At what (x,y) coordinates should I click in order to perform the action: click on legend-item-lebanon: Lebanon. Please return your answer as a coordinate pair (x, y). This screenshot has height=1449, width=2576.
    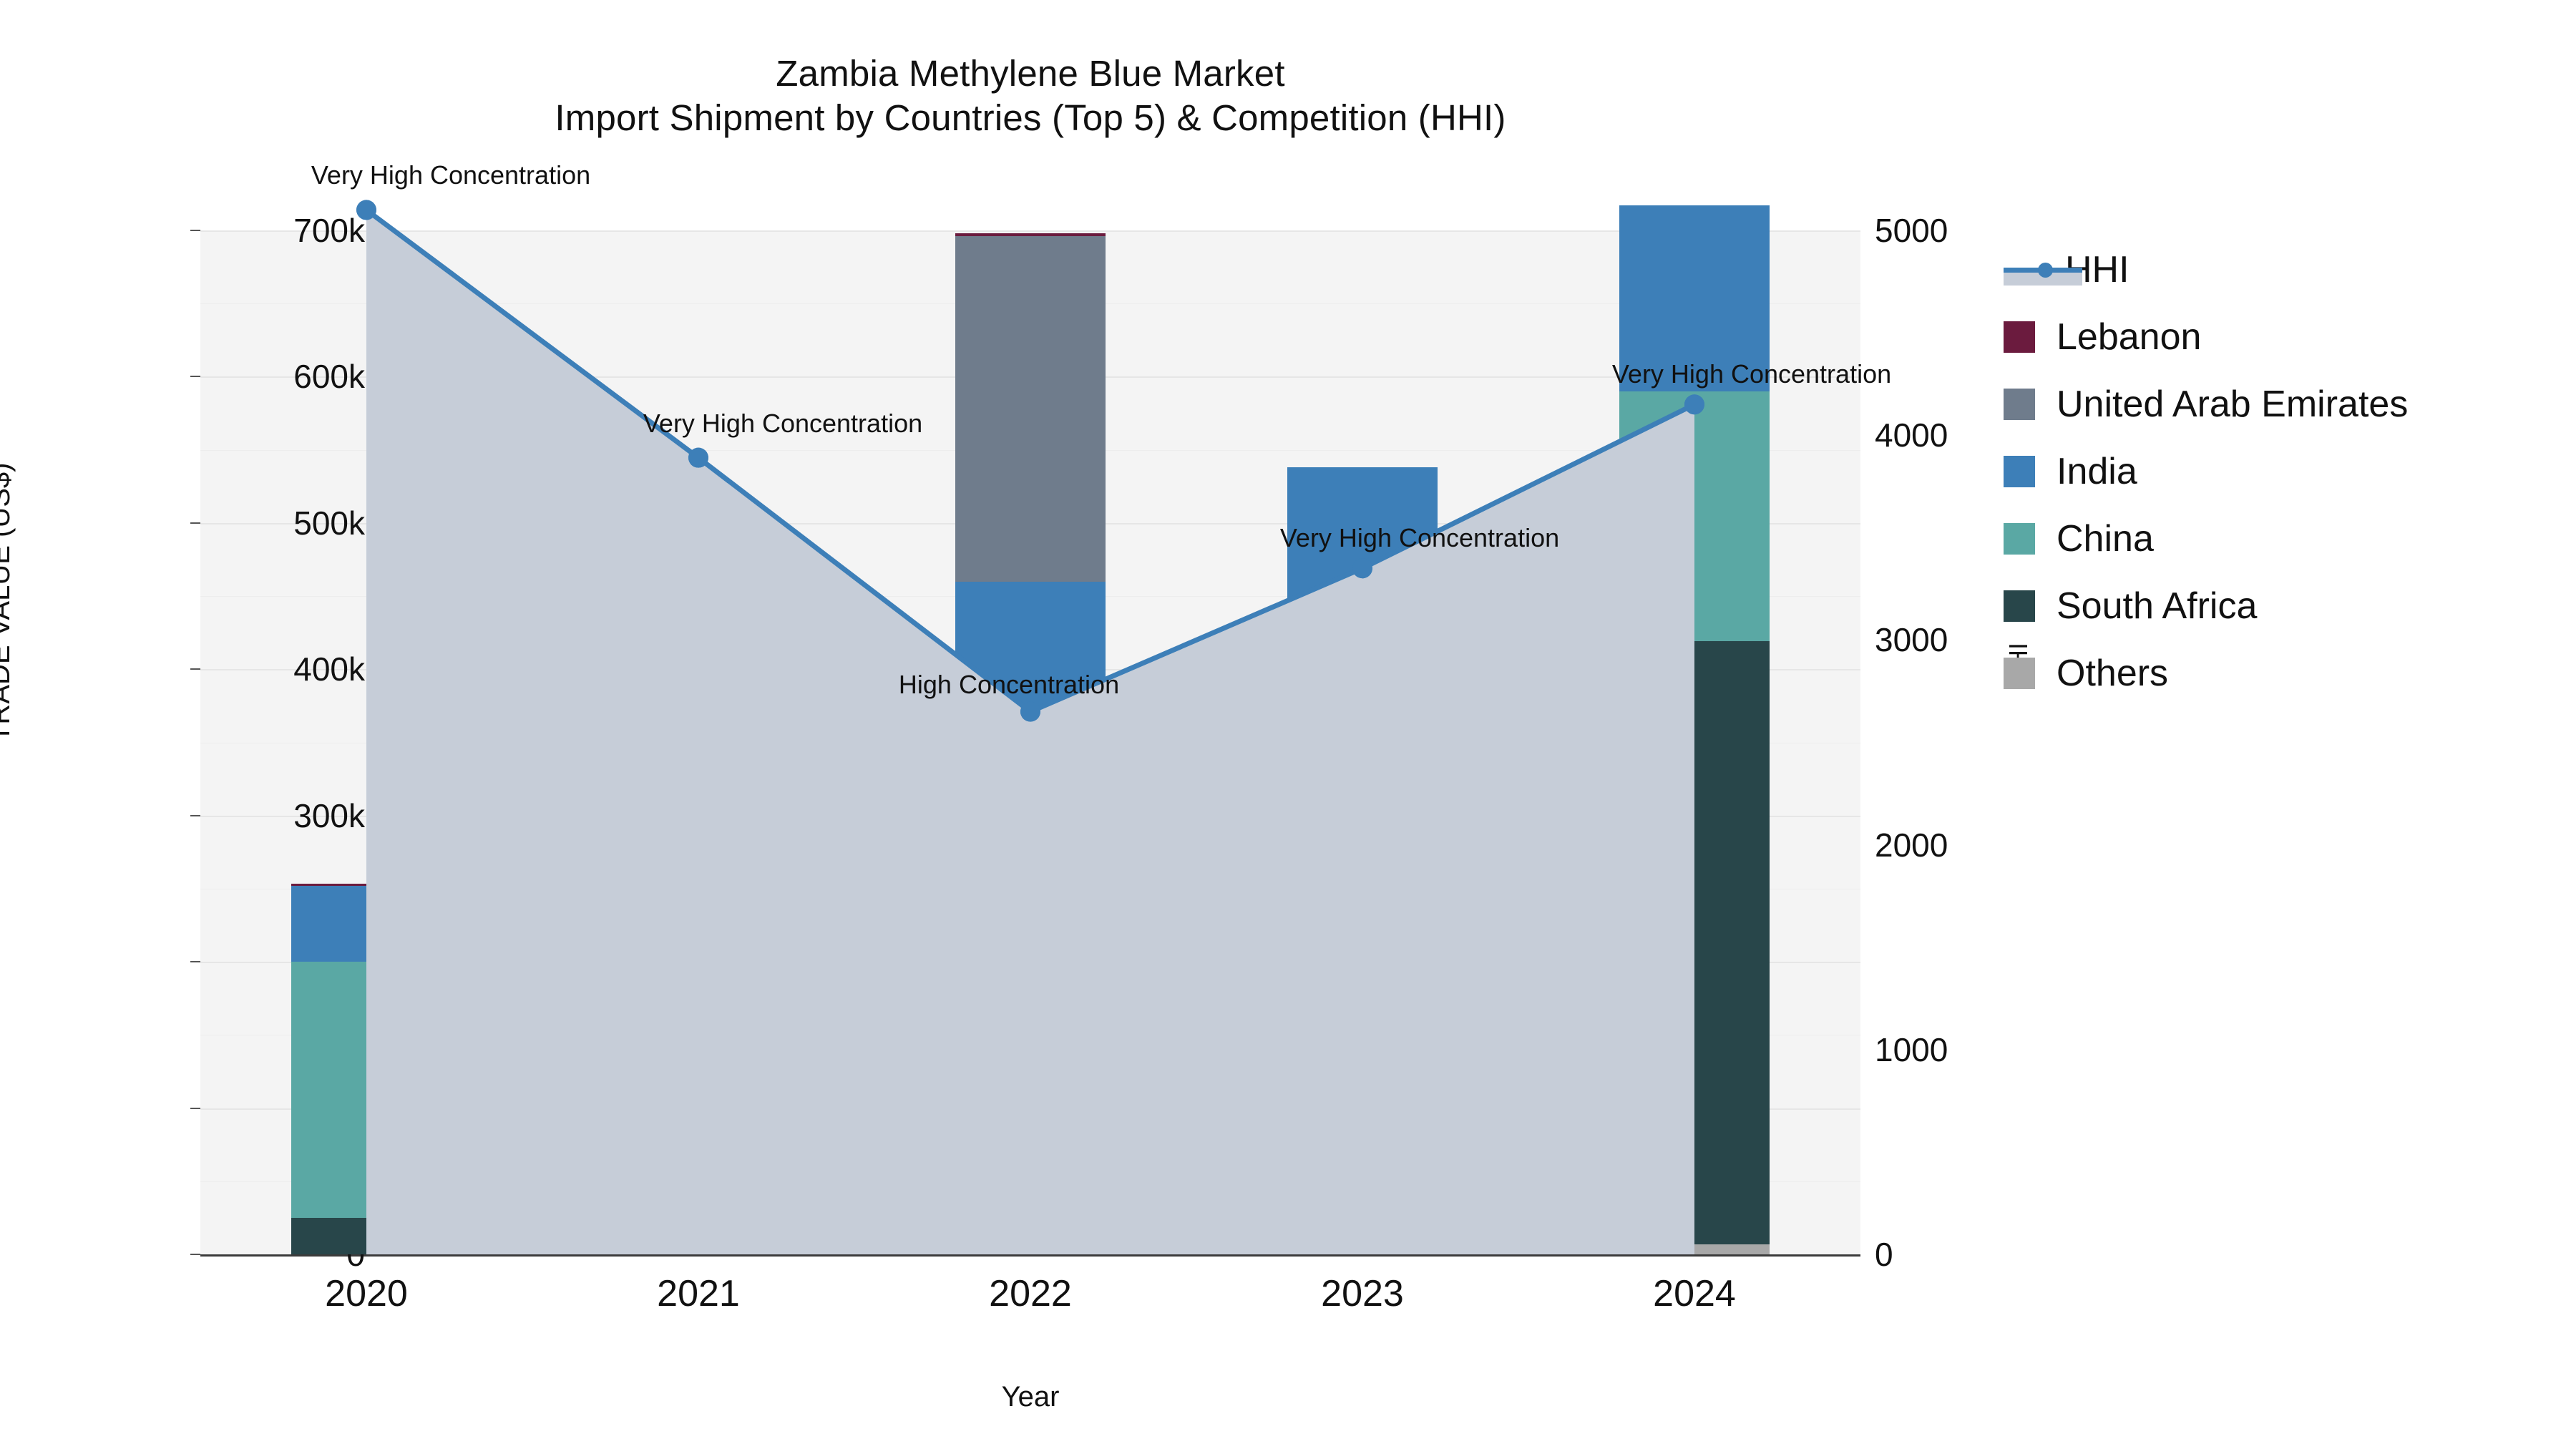
    Looking at the image, I should click on (2206, 337).